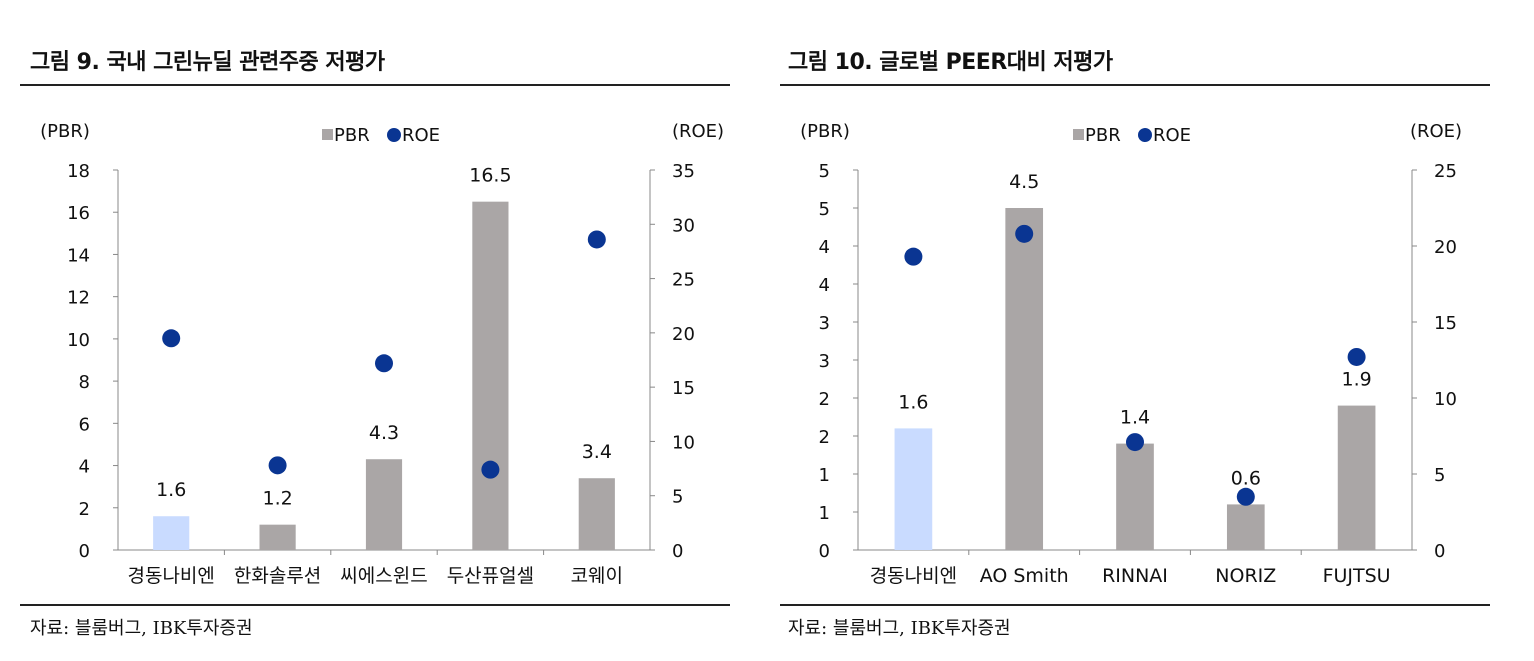  What do you see at coordinates (1246, 478) in the screenshot?
I see `bar-data-label: 0.6` at bounding box center [1246, 478].